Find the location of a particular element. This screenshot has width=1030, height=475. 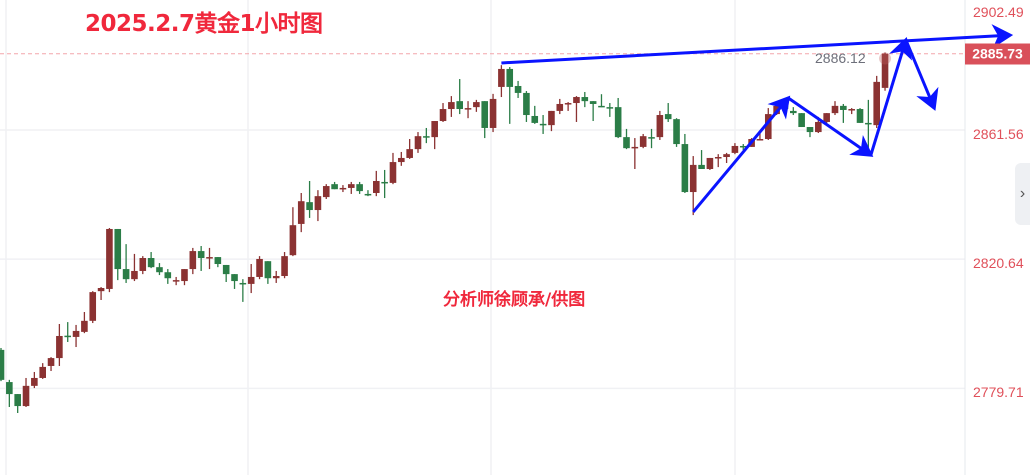

collapse-panel-button: › is located at coordinates (1022, 194).